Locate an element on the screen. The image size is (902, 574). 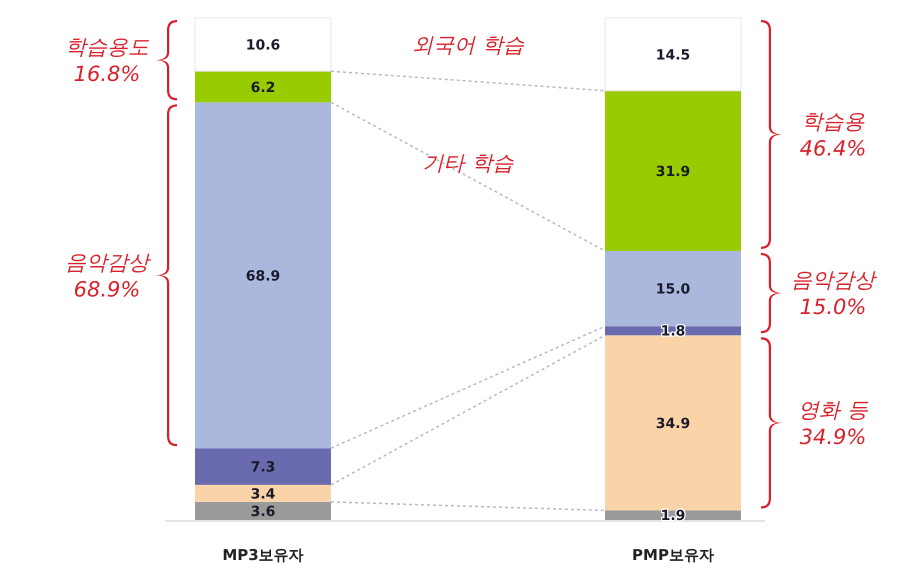
data-label: 10.6 is located at coordinates (263, 46).